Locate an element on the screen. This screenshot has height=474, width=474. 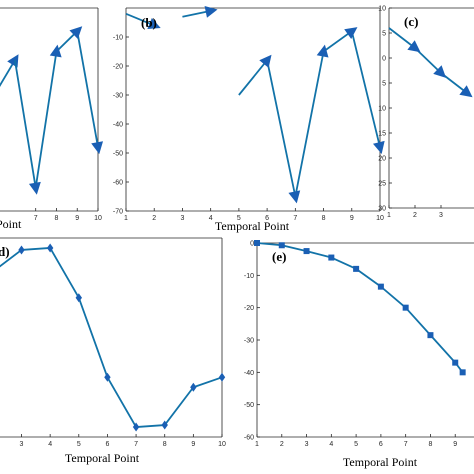
x-axis-label-b: Temporal Point is located at coordinates (252, 226).